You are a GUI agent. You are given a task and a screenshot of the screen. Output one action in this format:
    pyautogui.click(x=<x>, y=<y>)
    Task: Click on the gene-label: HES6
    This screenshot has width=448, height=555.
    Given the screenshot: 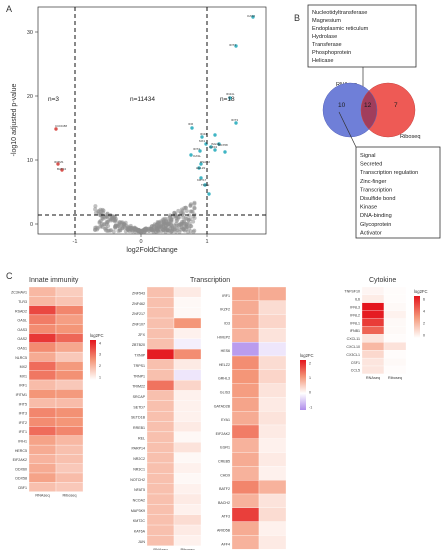 What is the action you would take?
    pyautogui.click(x=225, y=351)
    